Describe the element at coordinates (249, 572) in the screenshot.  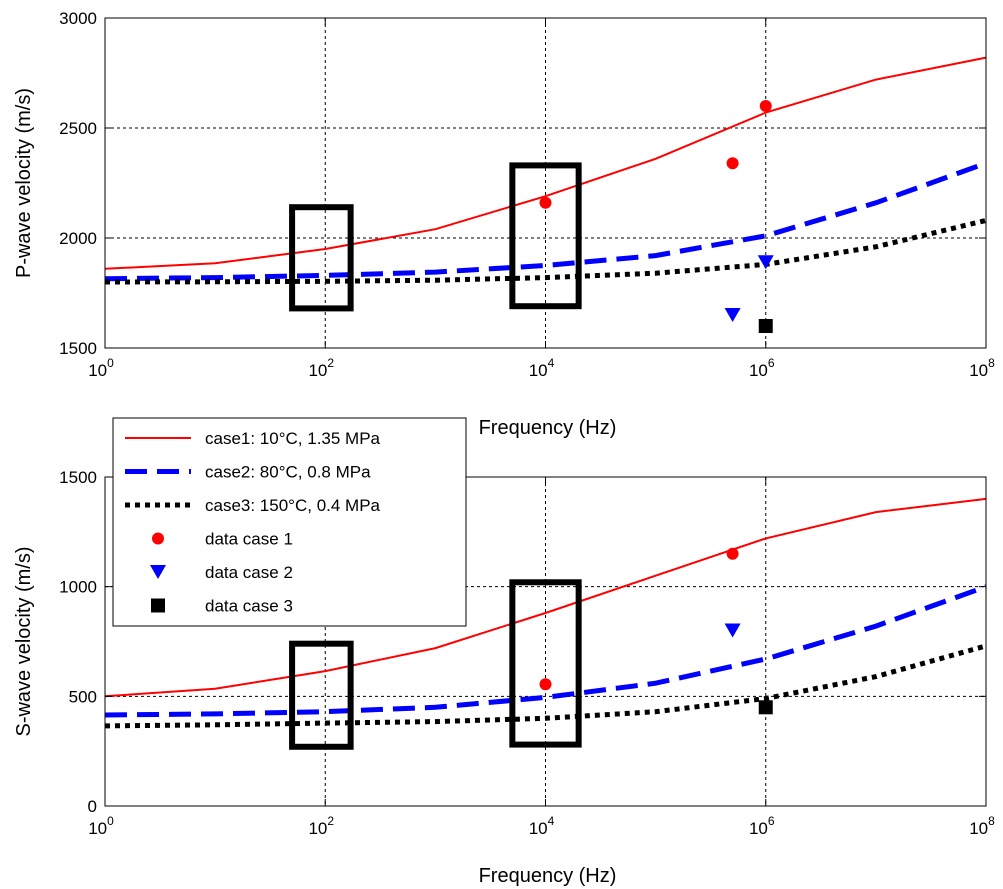
I see `legend-label: data case 2` at that location.